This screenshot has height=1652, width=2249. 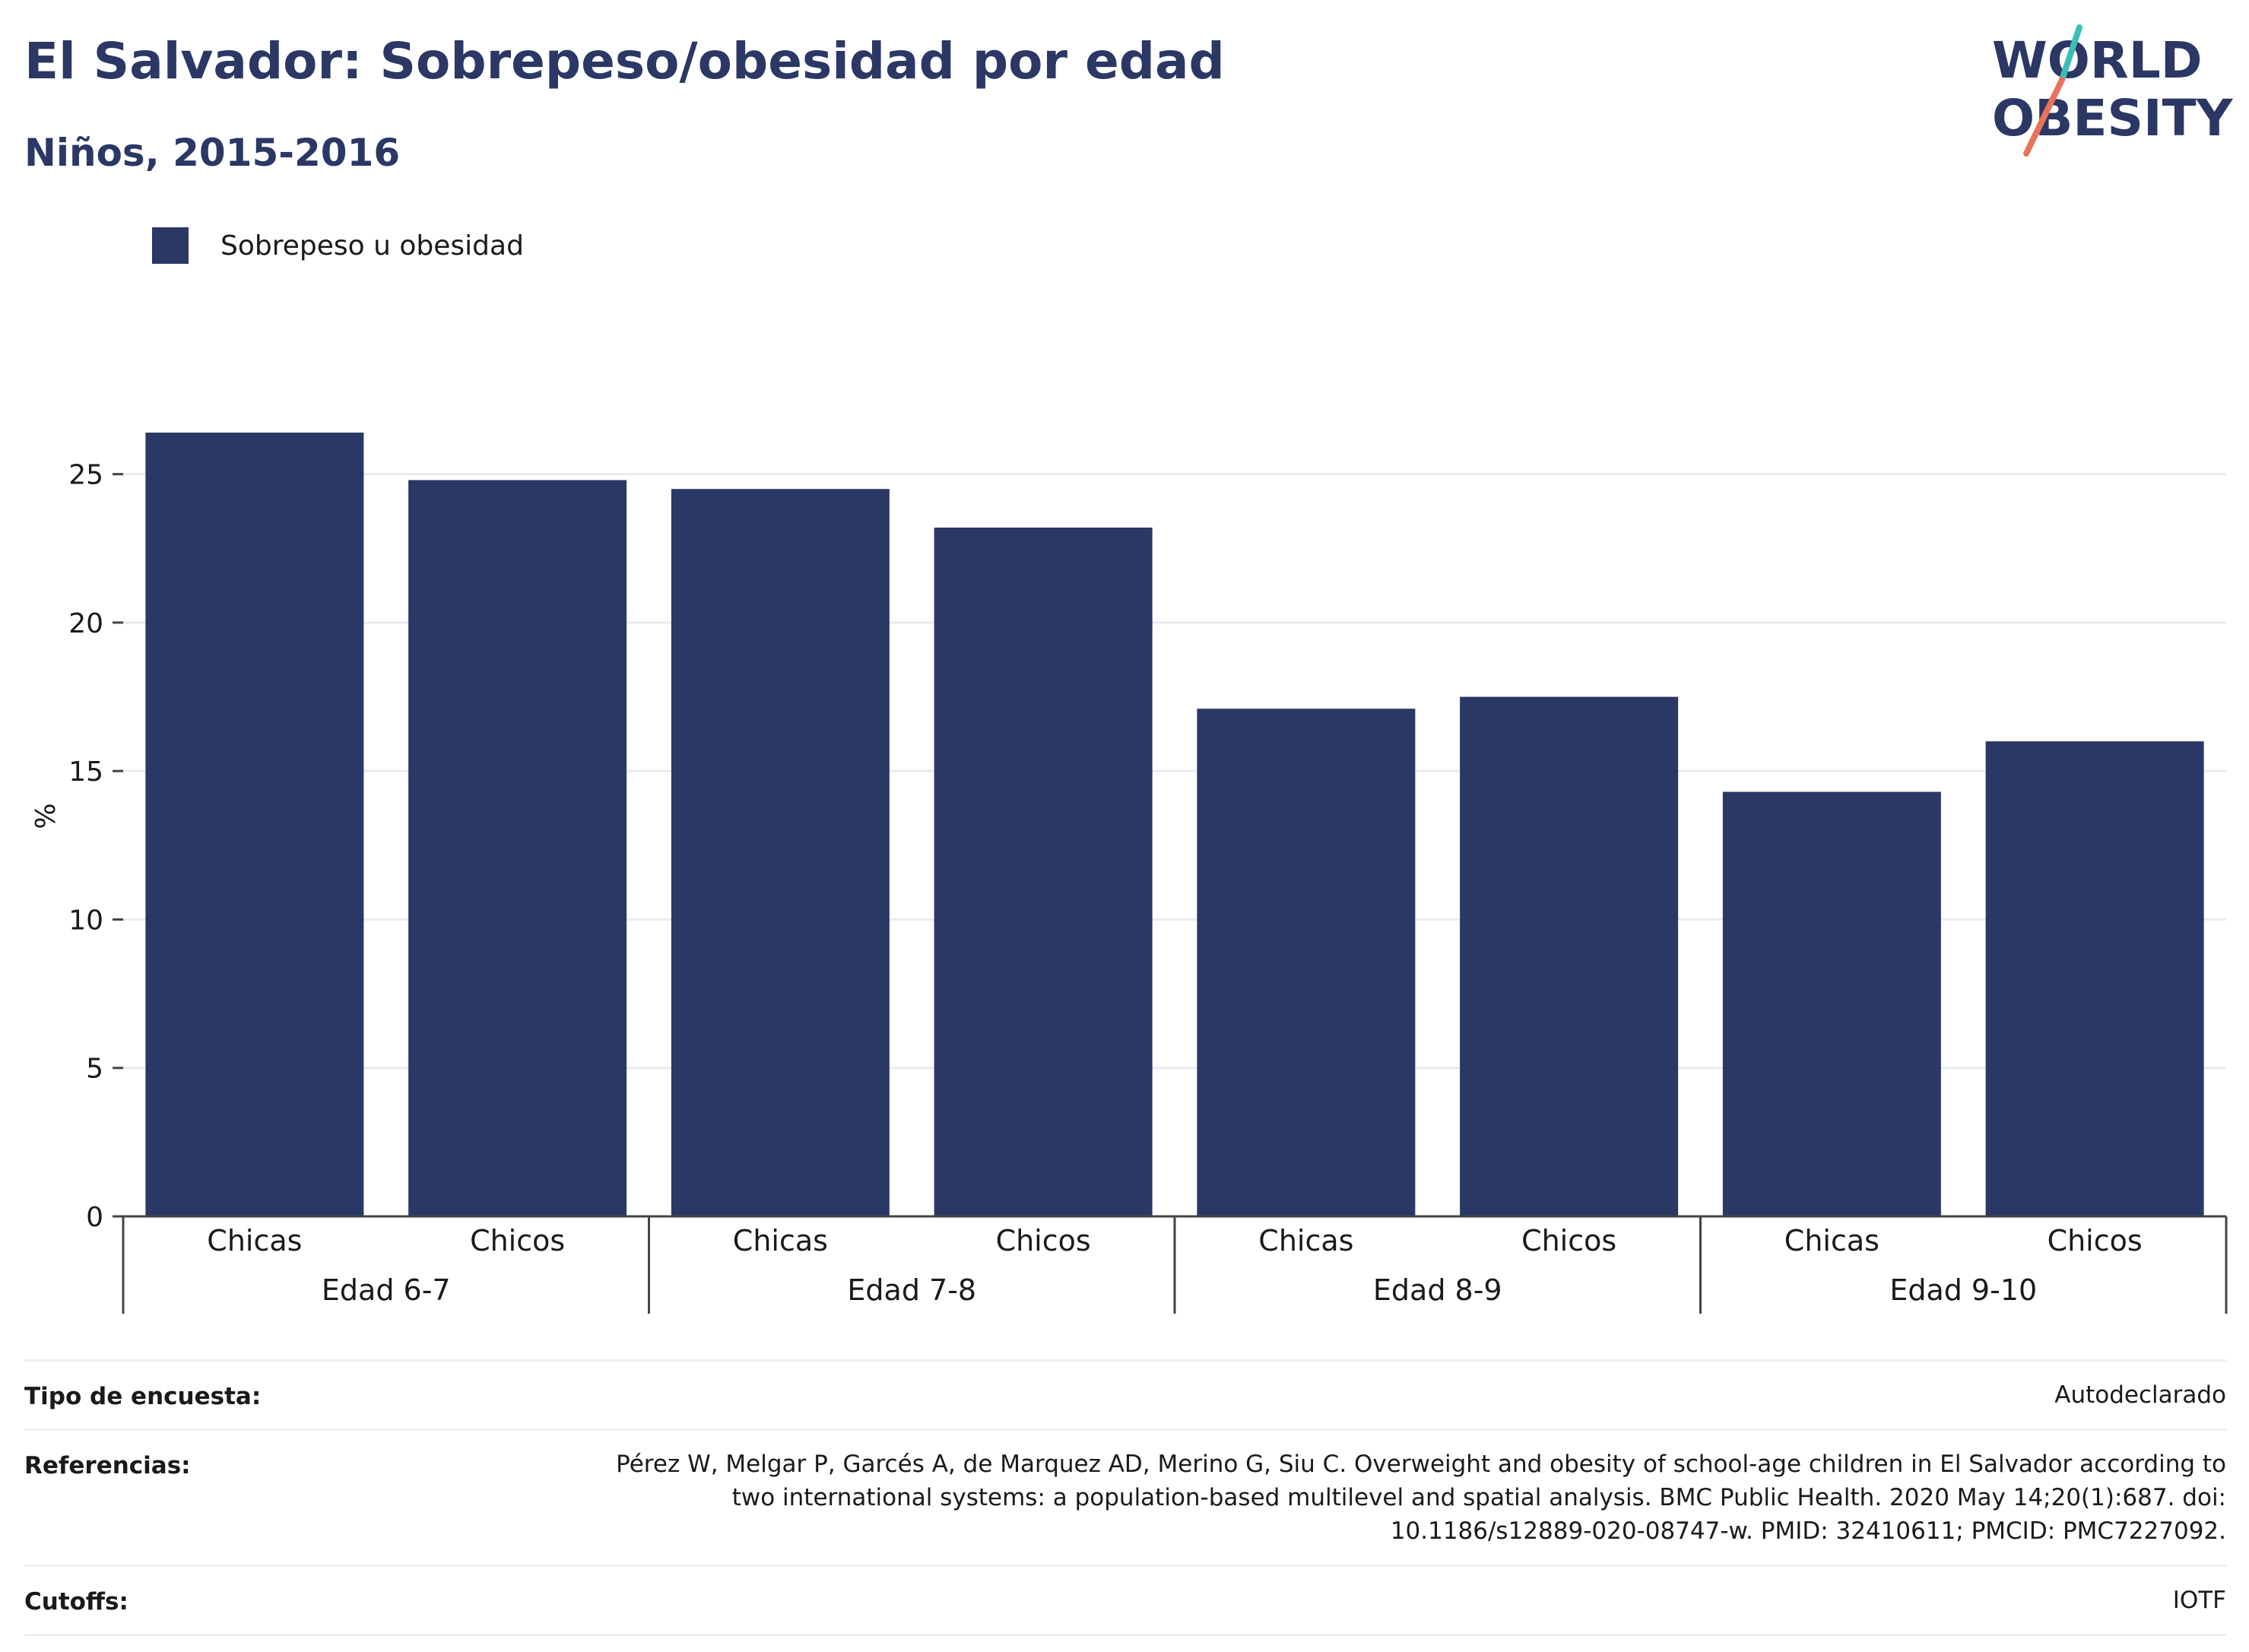 What do you see at coordinates (212, 153) in the screenshot?
I see `chart-subtitle: Niños, 2015-2016` at bounding box center [212, 153].